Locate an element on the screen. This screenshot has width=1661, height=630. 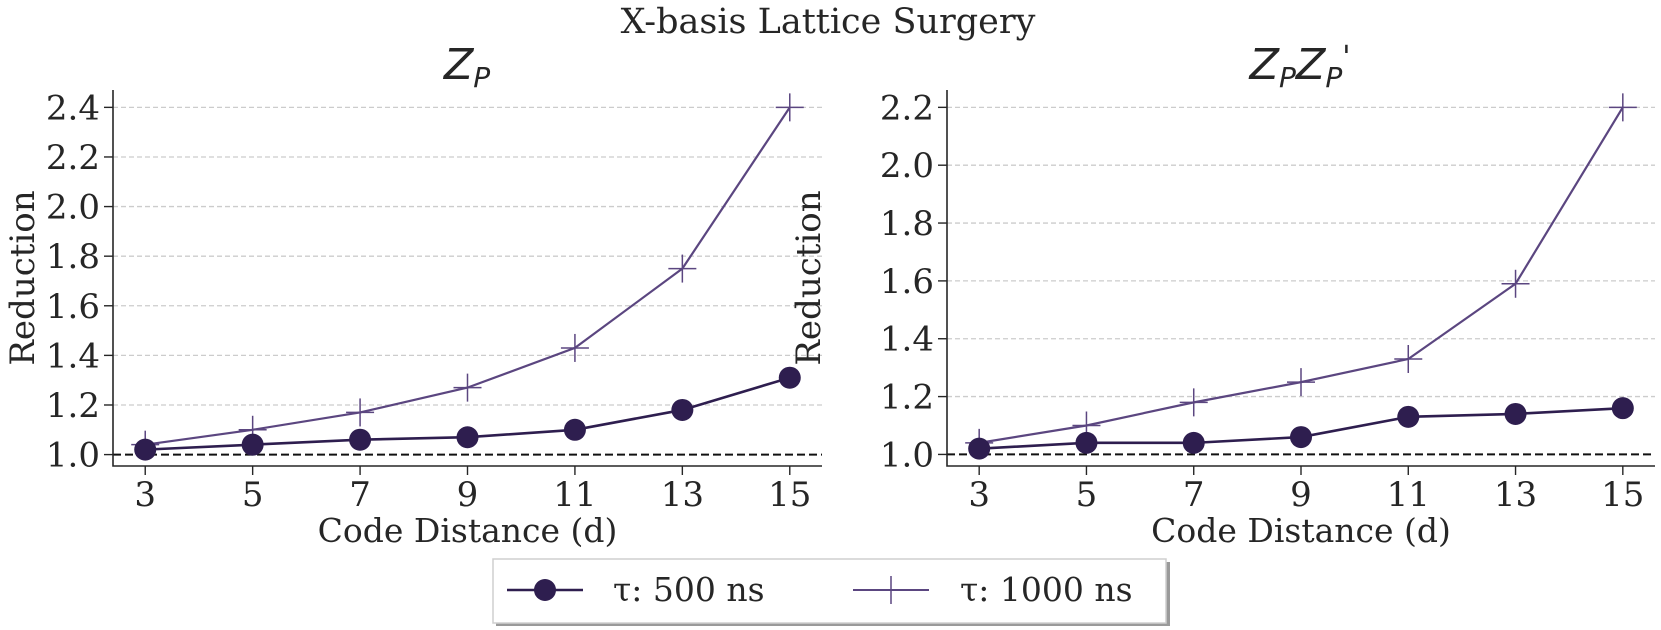
y-ticks: 1.0 1.2 1.4 1.6 1.8 2.0 2.2 is located at coordinates (913, 281).